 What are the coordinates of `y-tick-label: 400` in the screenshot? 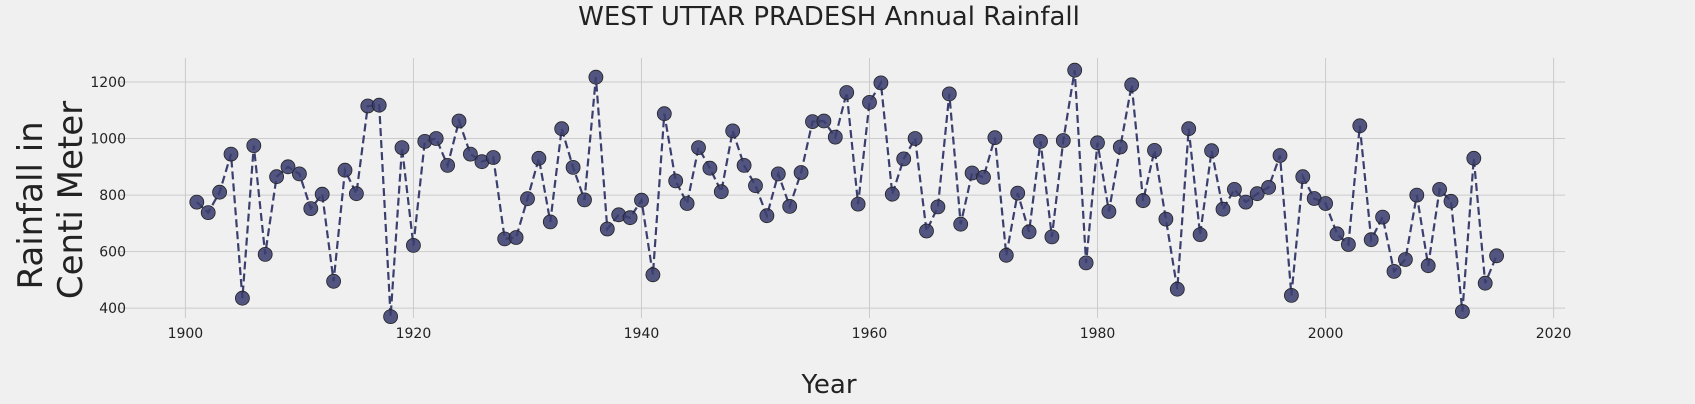 It's located at (112, 309).